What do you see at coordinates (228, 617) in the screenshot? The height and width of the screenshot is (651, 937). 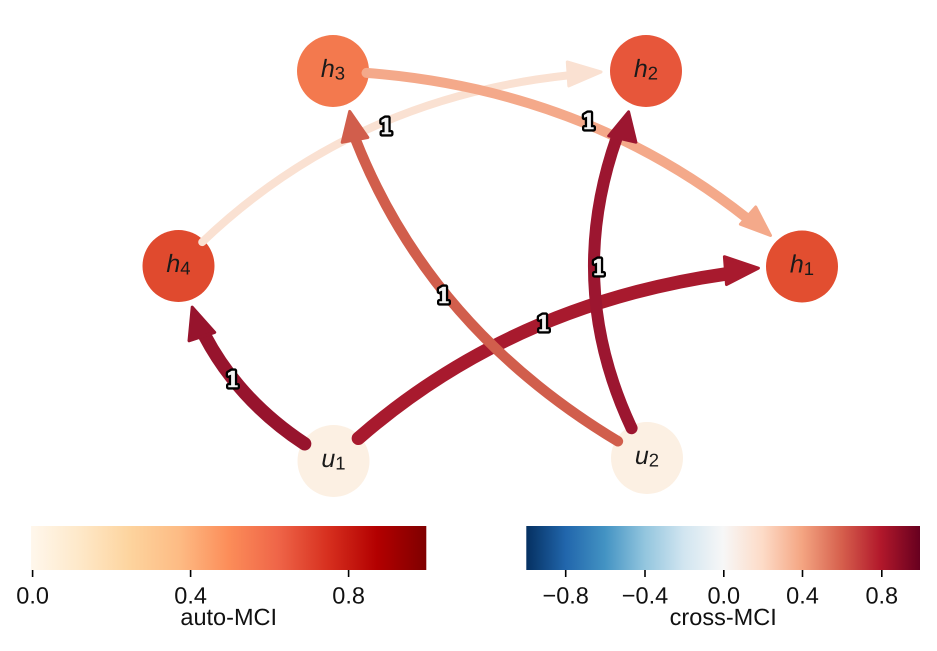 I see `svg-text: auto-MCI` at bounding box center [228, 617].